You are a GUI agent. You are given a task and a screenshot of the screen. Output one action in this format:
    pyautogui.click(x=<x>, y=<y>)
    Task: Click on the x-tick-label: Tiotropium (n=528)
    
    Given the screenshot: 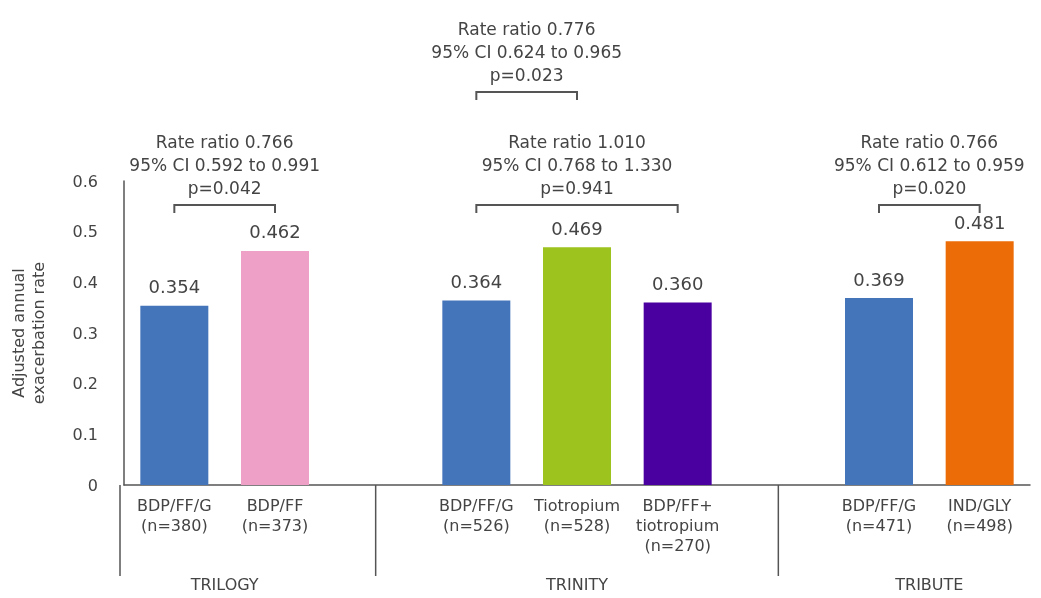 What is the action you would take?
    pyautogui.click(x=576, y=515)
    